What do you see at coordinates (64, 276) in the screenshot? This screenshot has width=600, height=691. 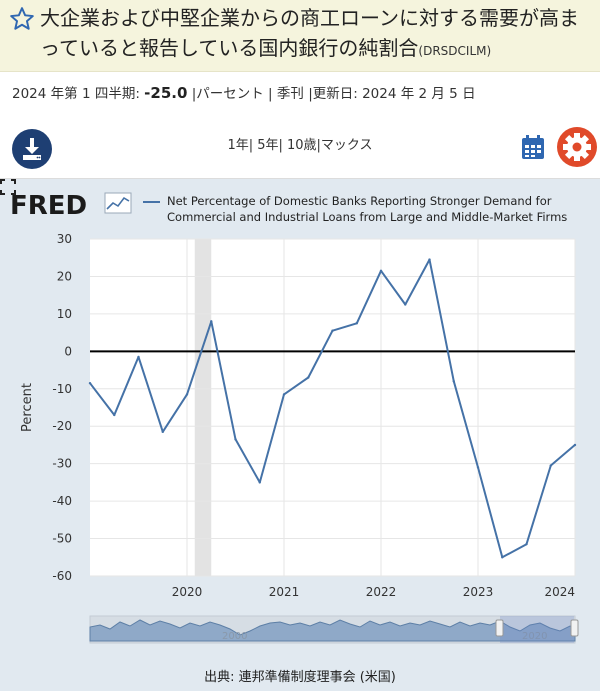 I see `y-tick-label: 20` at bounding box center [64, 276].